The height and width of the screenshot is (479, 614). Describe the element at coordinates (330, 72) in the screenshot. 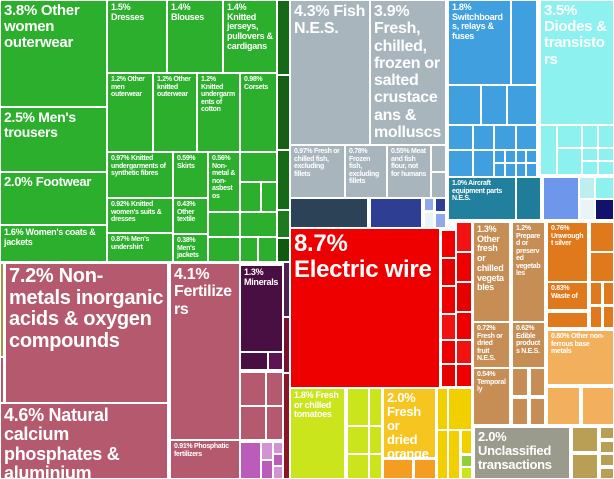

I see `treemap-tile-4-3-fish-n-e-s: 4.3% Fish N.E.S.` at that location.